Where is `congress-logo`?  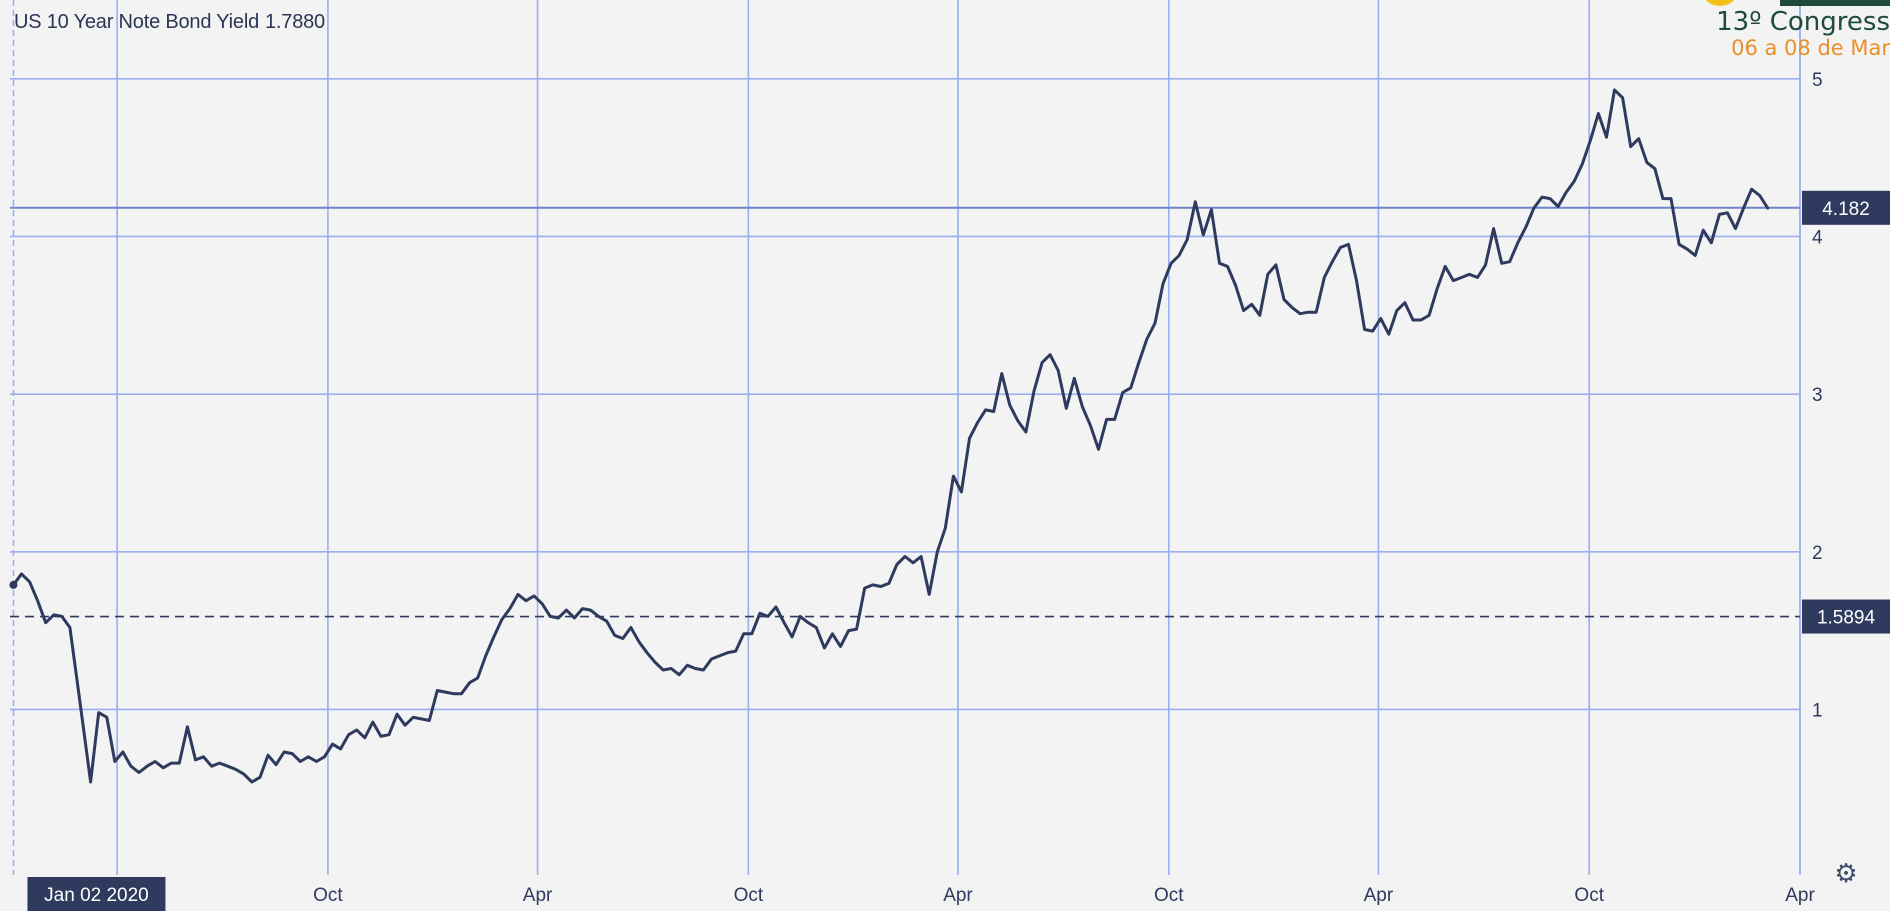
congress-logo is located at coordinates (1720, 3).